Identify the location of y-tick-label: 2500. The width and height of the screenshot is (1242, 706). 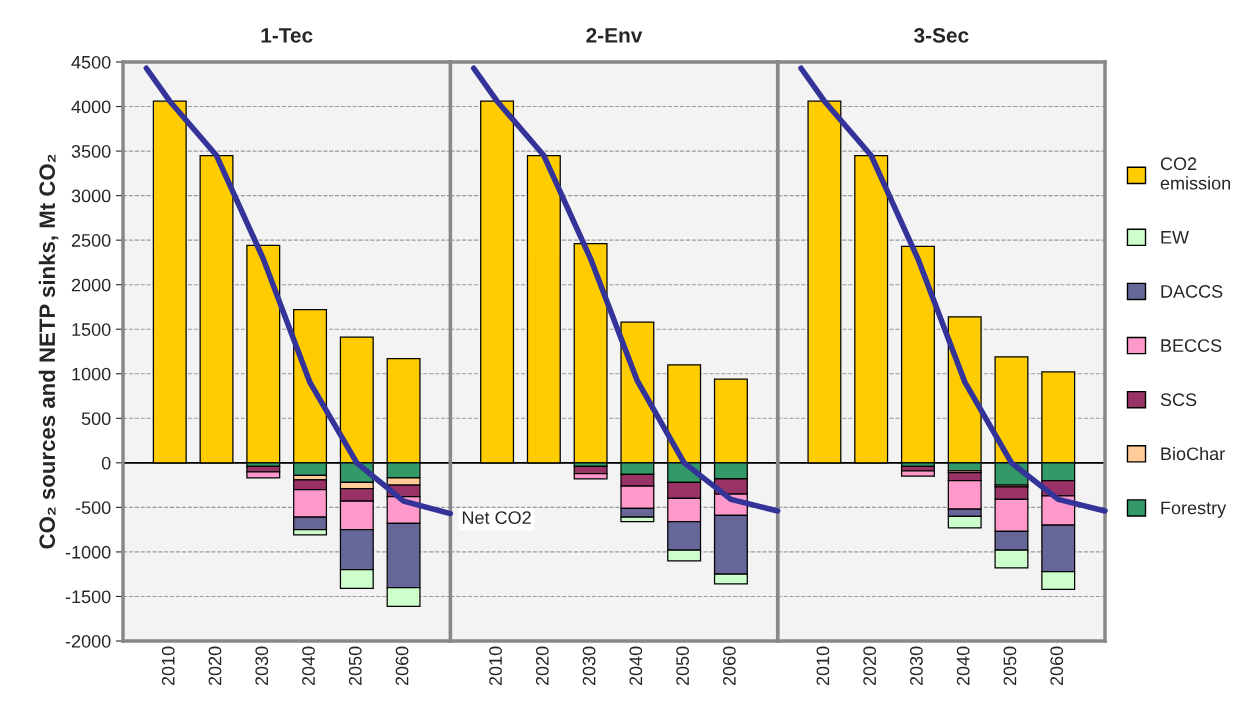
(91, 240).